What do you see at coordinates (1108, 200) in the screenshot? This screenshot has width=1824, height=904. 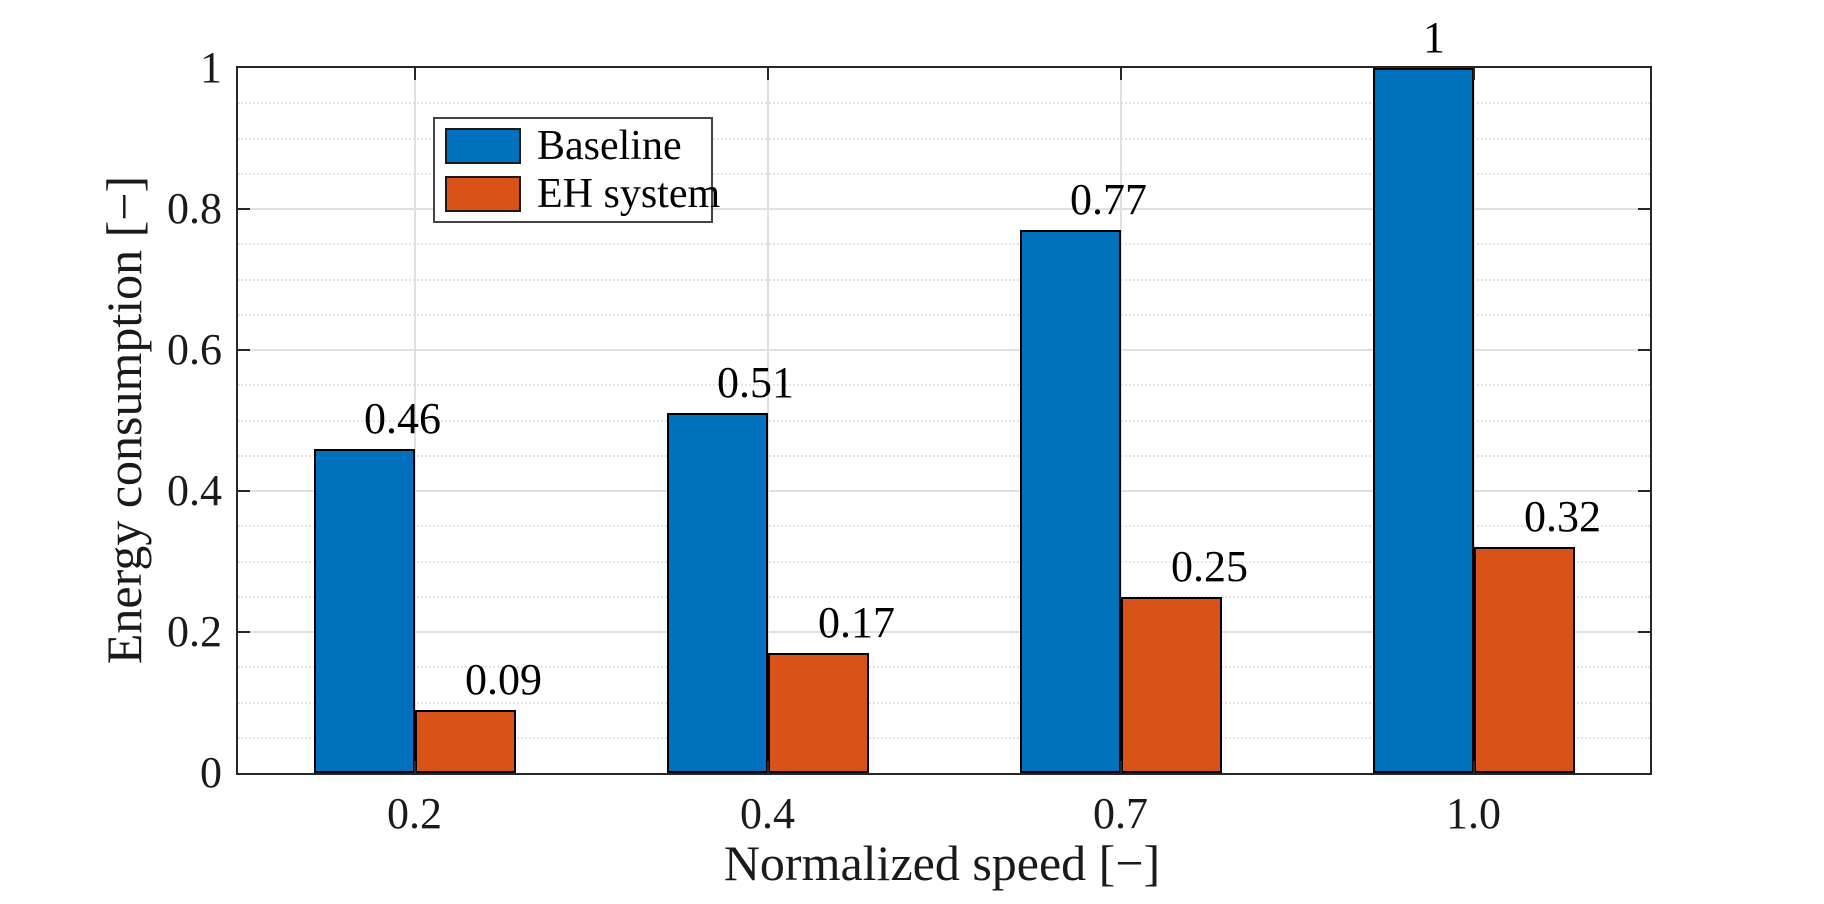 I see `bar-value-label: 0.77` at bounding box center [1108, 200].